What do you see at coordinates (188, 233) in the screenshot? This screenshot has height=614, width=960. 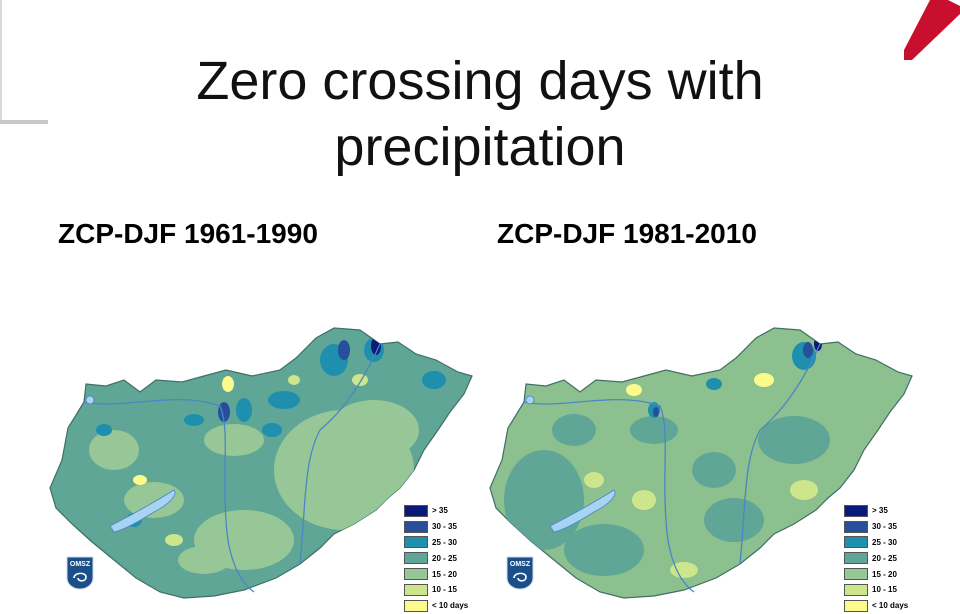 I see `map-label-1961-1990: ZCP-DJF 1961-1990` at bounding box center [188, 233].